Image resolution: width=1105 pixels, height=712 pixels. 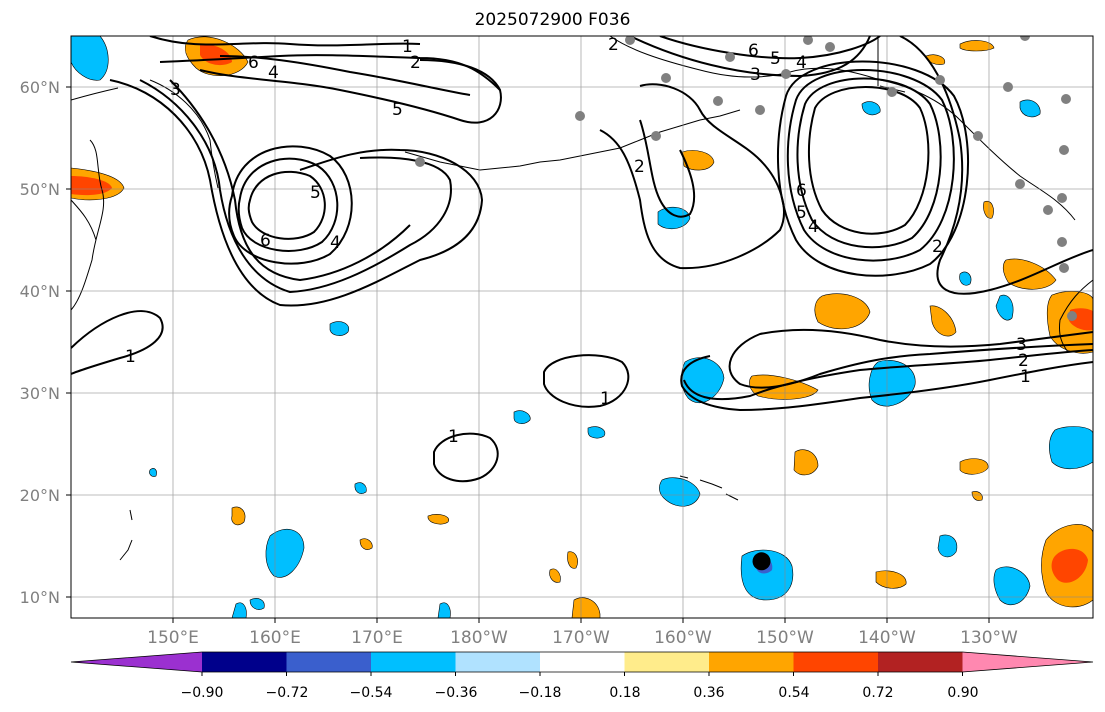 What do you see at coordinates (275, 638) in the screenshot?
I see `lon-label: 160°E` at bounding box center [275, 638].